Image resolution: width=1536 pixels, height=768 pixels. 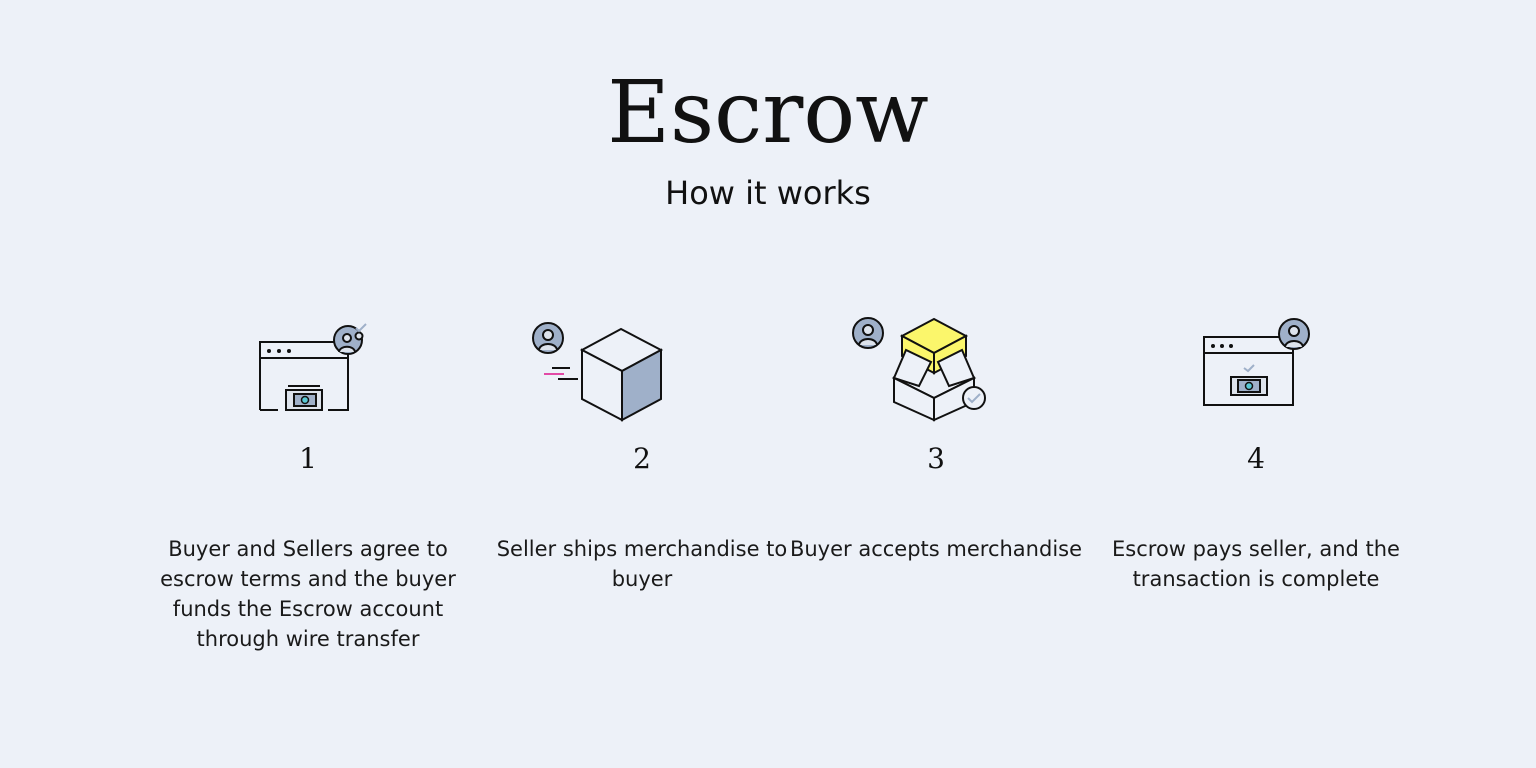 What do you see at coordinates (936, 370) in the screenshot?
I see `open-box-check-icon` at bounding box center [936, 370].